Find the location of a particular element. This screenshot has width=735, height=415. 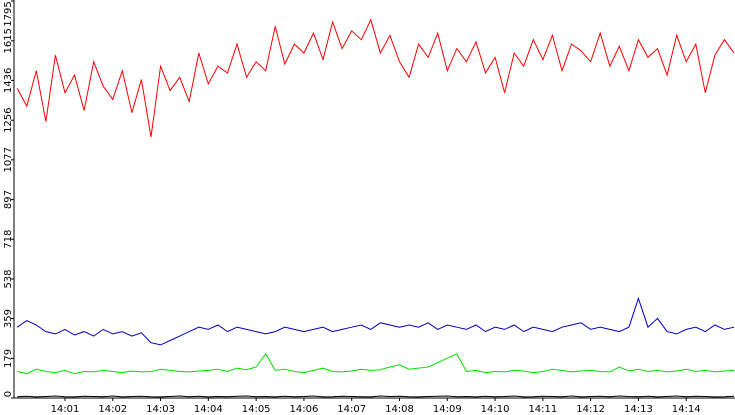

x-tick-label: 14:12 is located at coordinates (590, 409).